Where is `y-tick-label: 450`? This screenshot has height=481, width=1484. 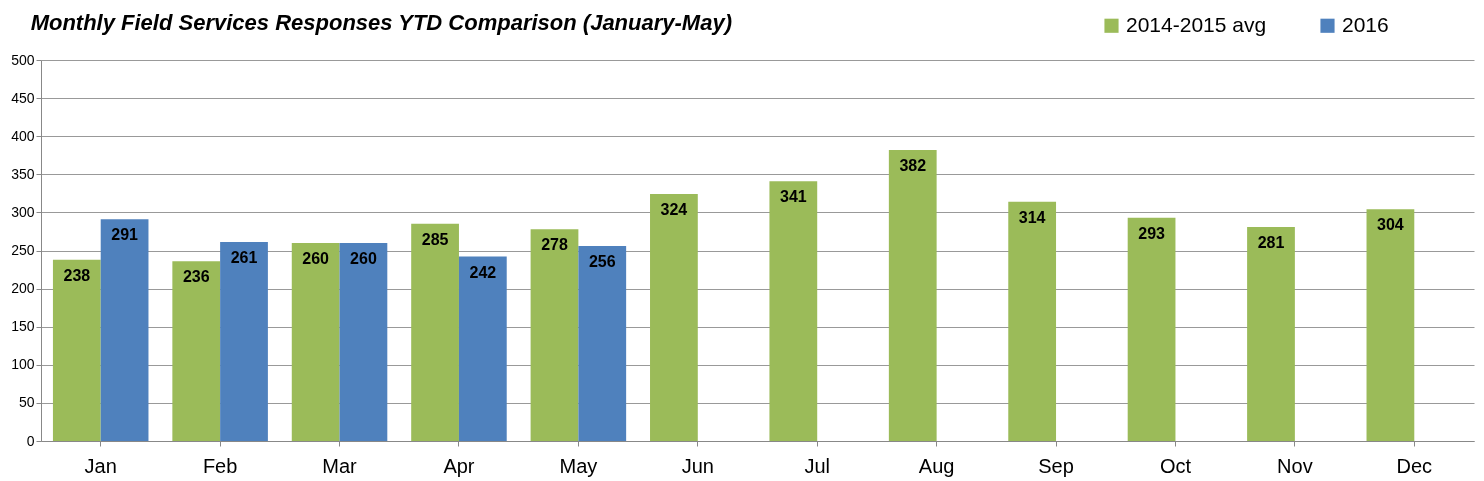
y-tick-label: 450 is located at coordinates (23, 97).